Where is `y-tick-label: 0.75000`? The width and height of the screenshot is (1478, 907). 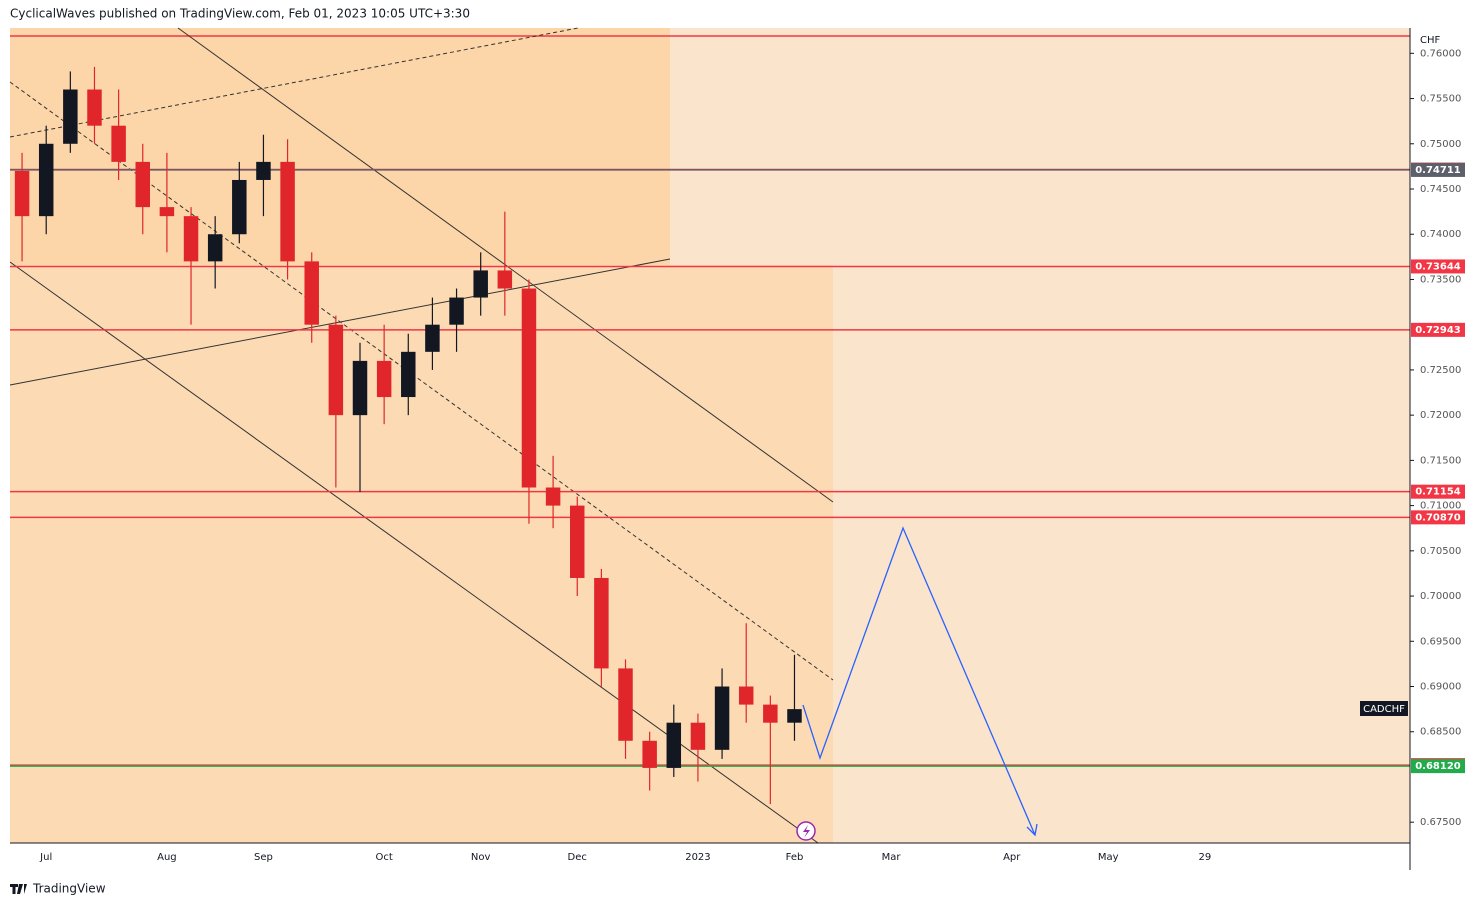 y-tick-label: 0.75000 is located at coordinates (1440, 144).